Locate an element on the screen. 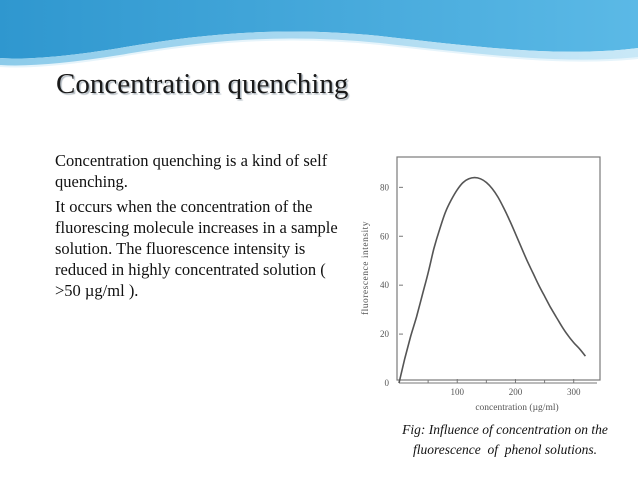 This screenshot has height=479, width=638. y-axis-label: fluorescence intensity is located at coordinates (365, 268).